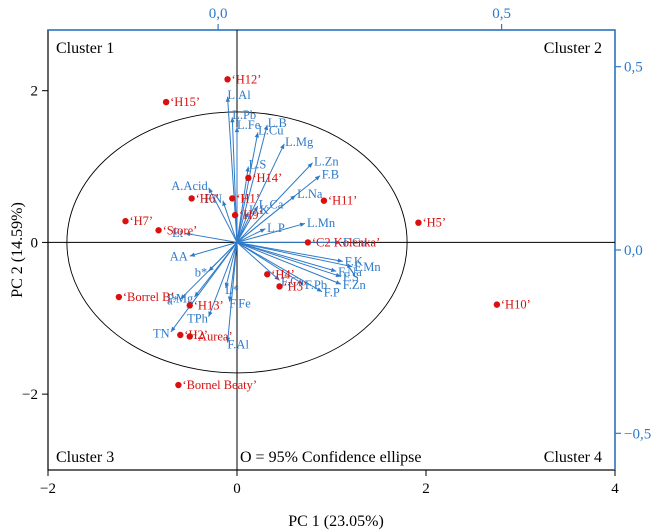 Image resolution: width=661 pixels, height=532 pixels. Describe the element at coordinates (85, 48) in the screenshot. I see `cluster-1-label: Cluster 1` at that location.